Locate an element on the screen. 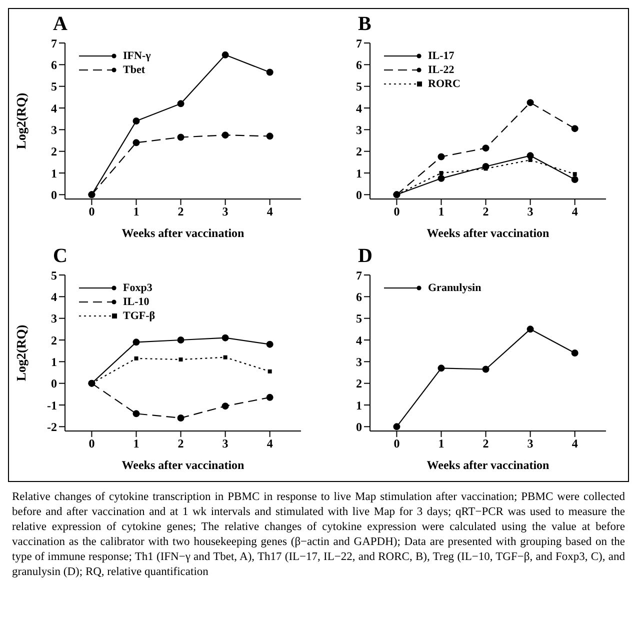 This screenshot has height=623, width=637. legend-label: RORC is located at coordinates (444, 84).